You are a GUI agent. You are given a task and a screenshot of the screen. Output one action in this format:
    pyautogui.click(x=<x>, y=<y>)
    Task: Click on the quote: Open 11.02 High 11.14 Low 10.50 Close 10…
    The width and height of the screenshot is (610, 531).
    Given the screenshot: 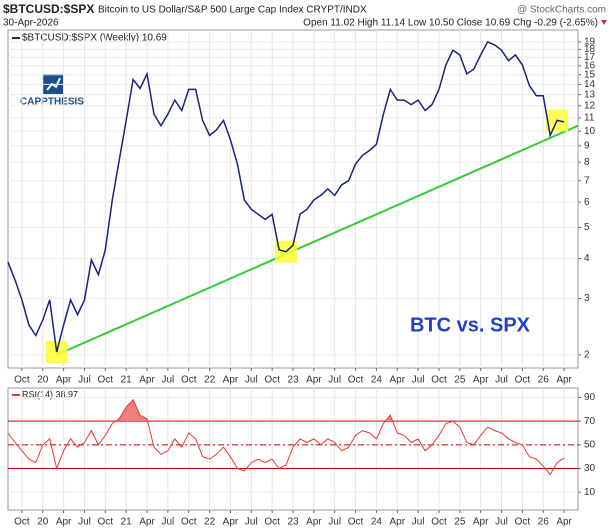 What is the action you would take?
    pyautogui.click(x=450, y=23)
    